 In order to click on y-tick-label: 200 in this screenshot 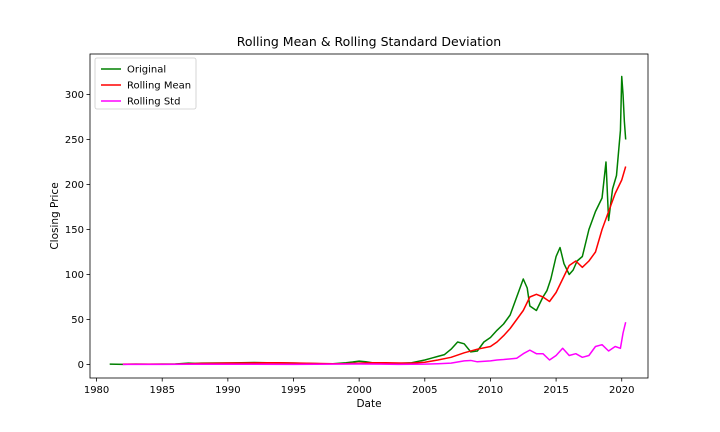, I will do `click(74, 185)`.